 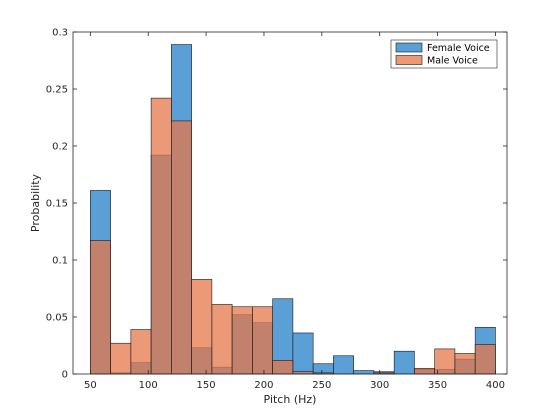 I want to click on y-axis-label: Probability, so click(x=35, y=202).